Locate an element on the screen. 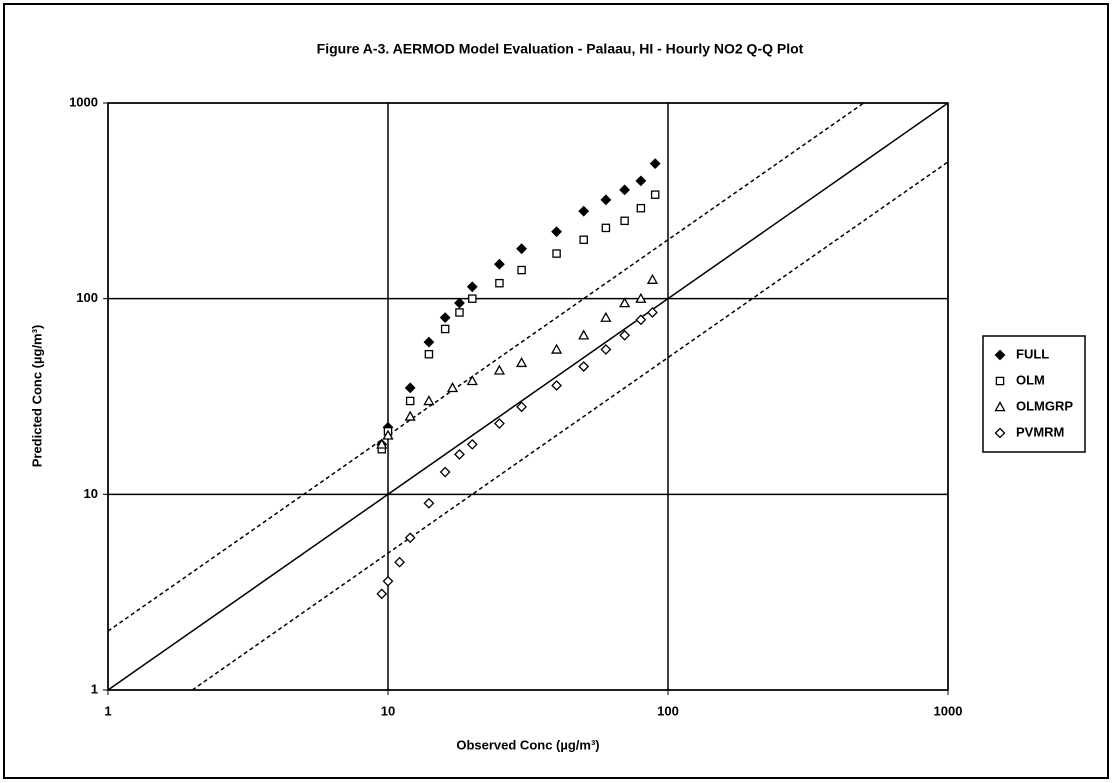  legend-label: FULL is located at coordinates (1032, 353).